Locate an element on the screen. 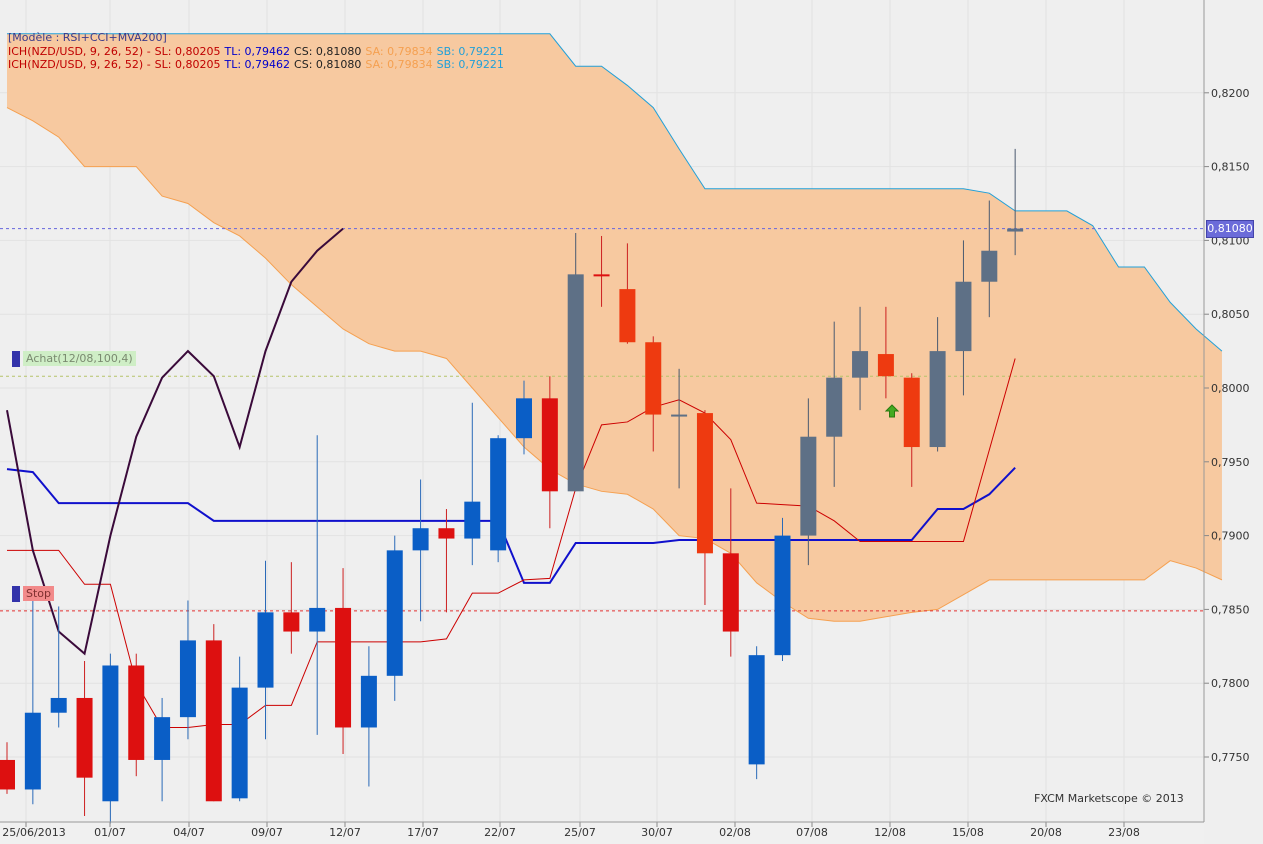  stop-order-tag: Stop is located at coordinates (35, 594).